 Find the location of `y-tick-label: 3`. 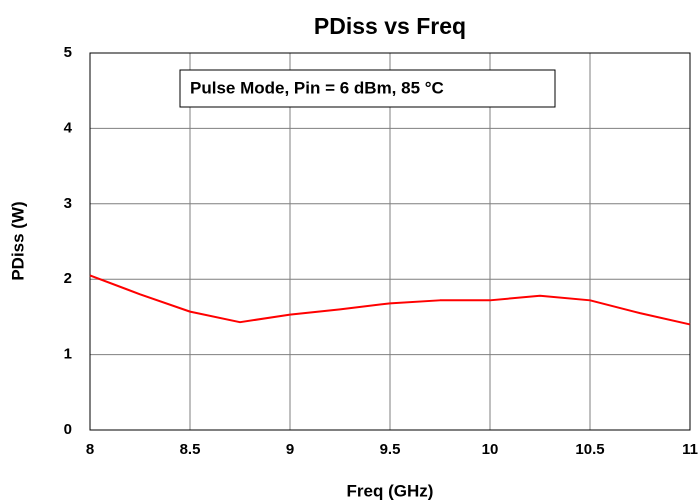

y-tick-label: 3 is located at coordinates (68, 203).